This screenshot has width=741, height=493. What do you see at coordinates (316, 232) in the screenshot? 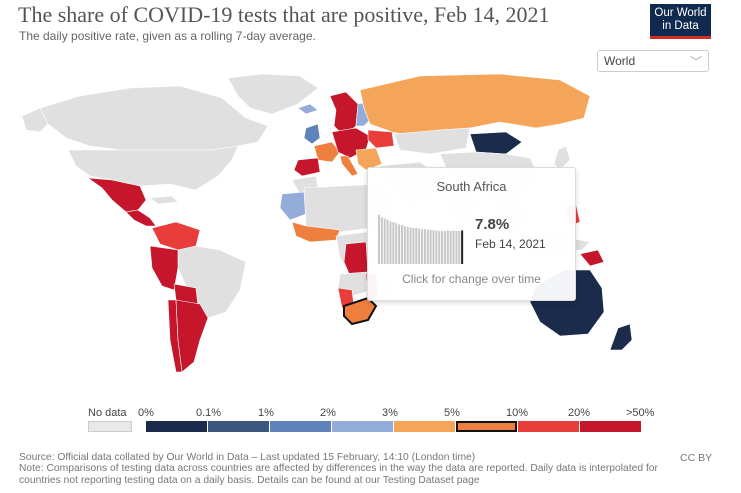
I see `country-west-africa` at bounding box center [316, 232].